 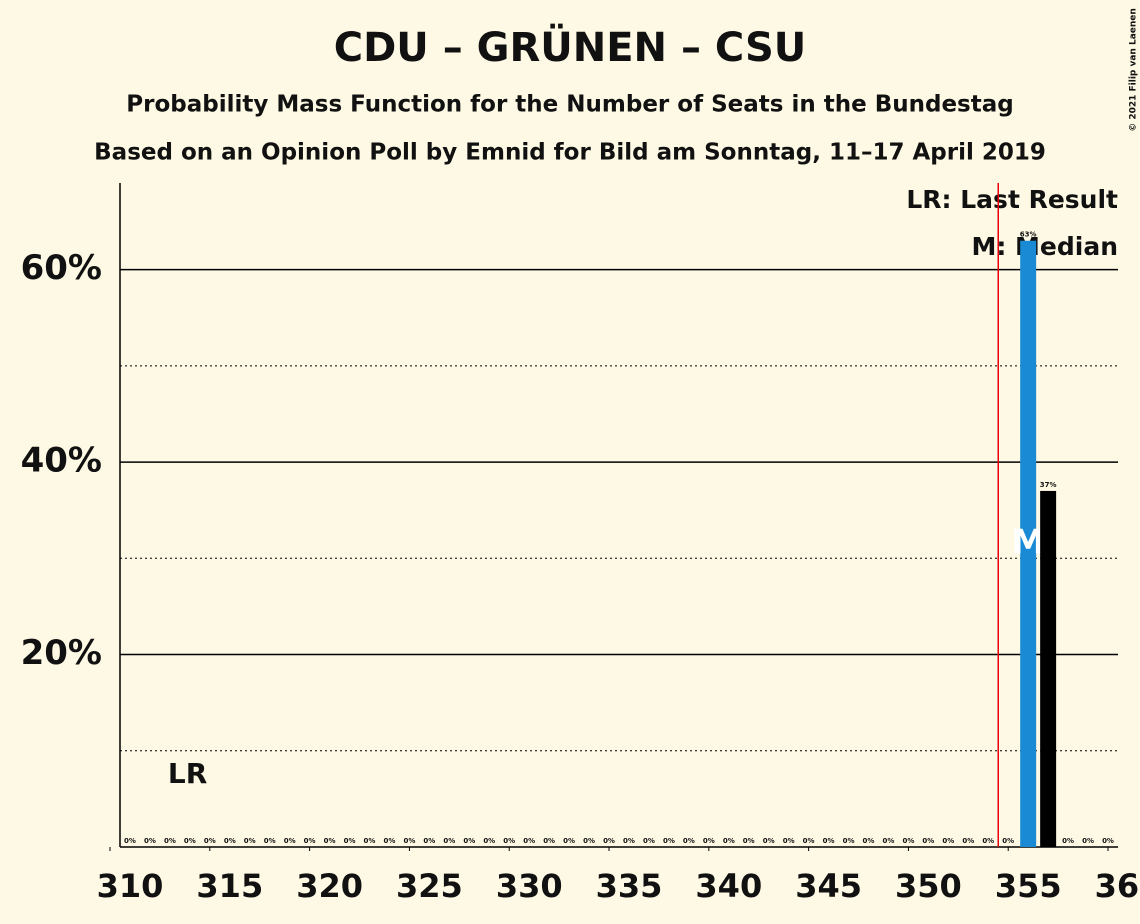 I want to click on x-tick-label: 335, so click(x=629, y=886).